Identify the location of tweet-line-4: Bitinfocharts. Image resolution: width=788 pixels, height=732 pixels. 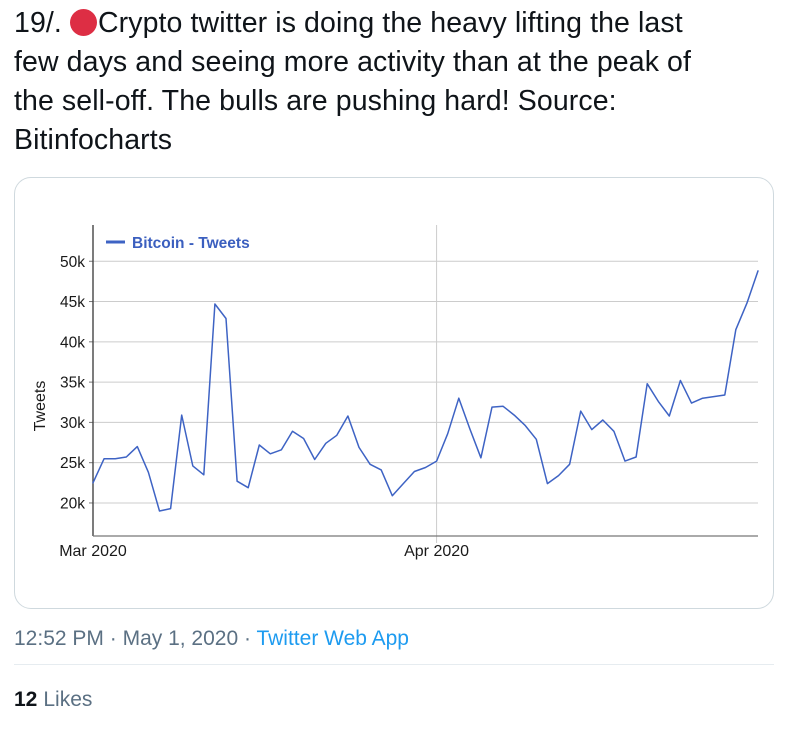
(93, 140).